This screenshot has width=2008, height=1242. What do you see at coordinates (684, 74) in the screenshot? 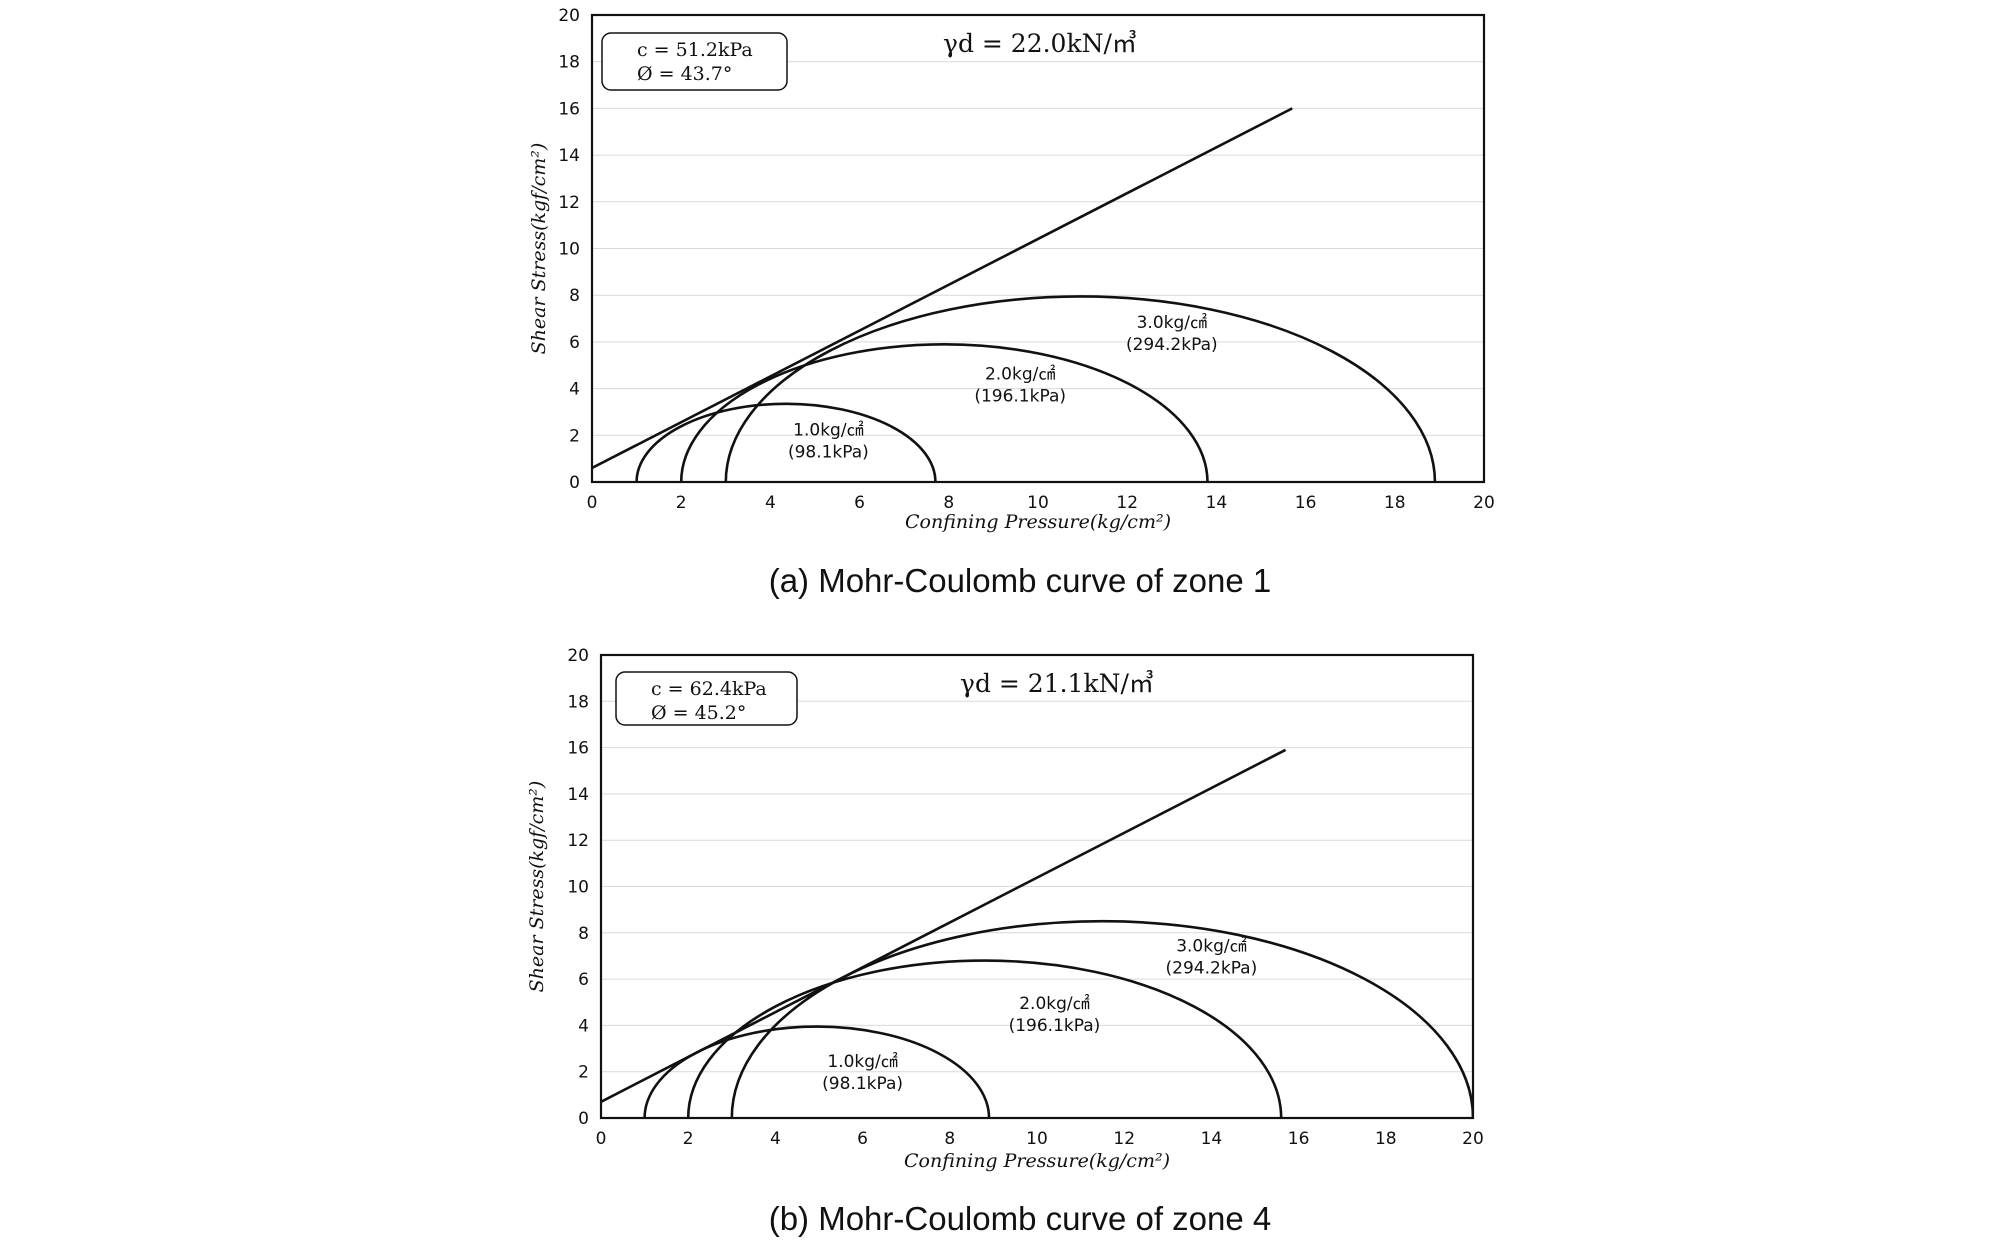
I see `friction-angle-value: Ø = 43.7°` at bounding box center [684, 74].